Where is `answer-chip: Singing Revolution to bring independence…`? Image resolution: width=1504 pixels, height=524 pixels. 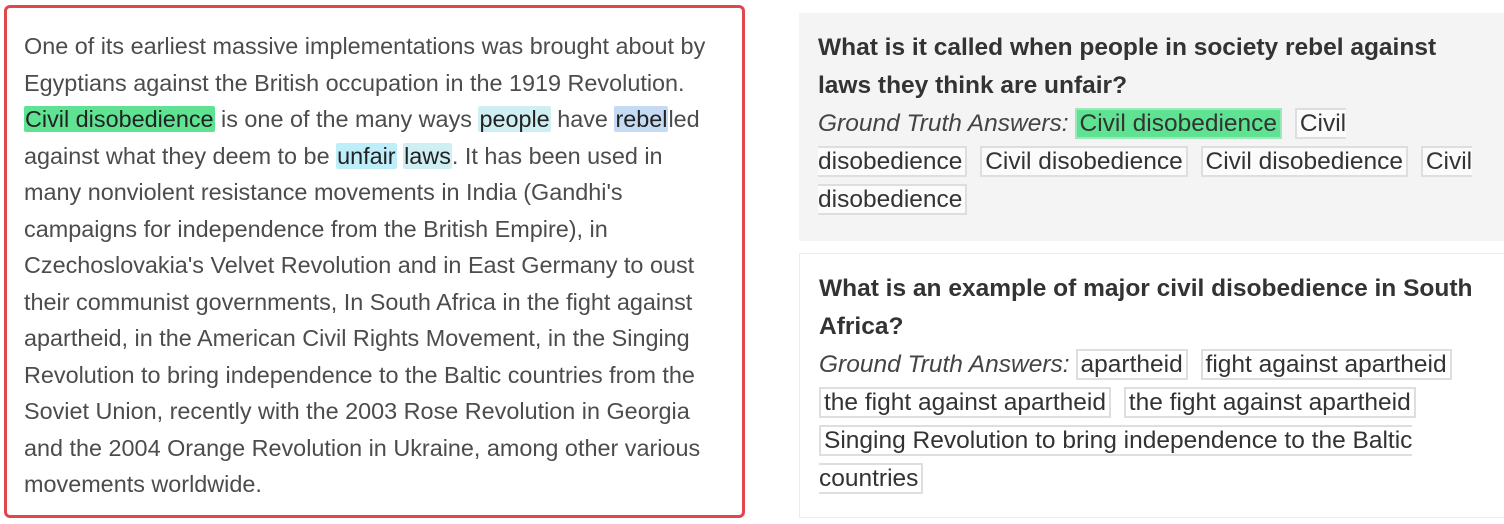 answer-chip: Singing Revolution to bring independence… is located at coordinates (1116, 459).